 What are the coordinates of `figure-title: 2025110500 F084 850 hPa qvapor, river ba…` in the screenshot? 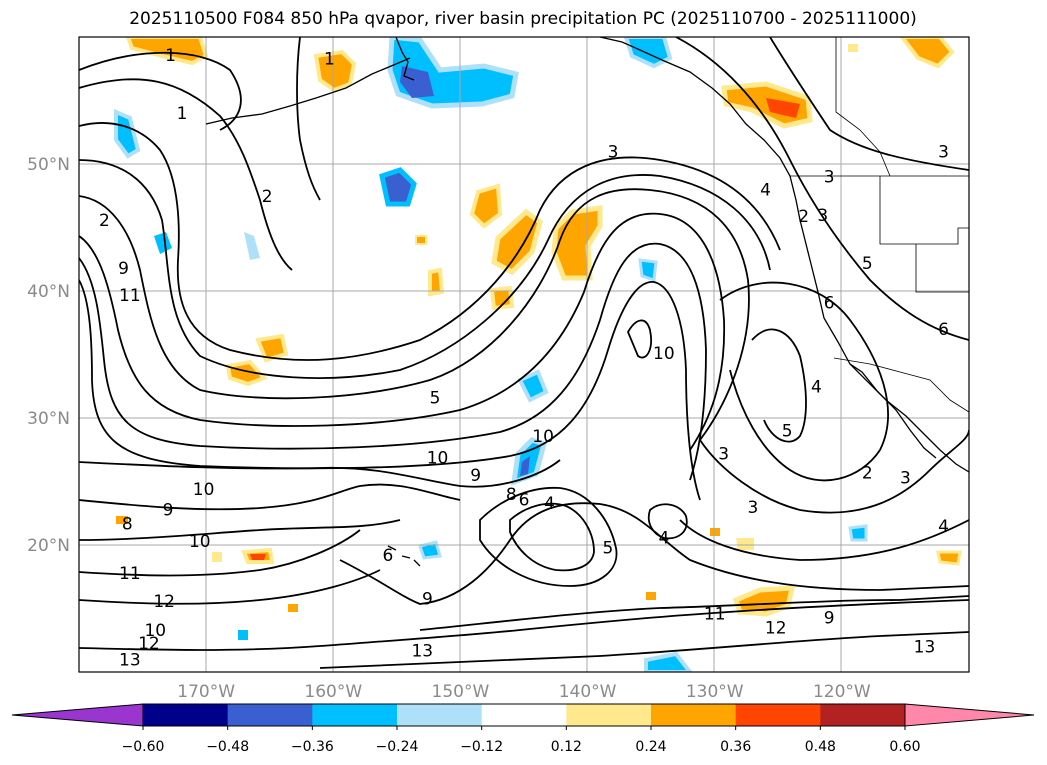 It's located at (523, 19).